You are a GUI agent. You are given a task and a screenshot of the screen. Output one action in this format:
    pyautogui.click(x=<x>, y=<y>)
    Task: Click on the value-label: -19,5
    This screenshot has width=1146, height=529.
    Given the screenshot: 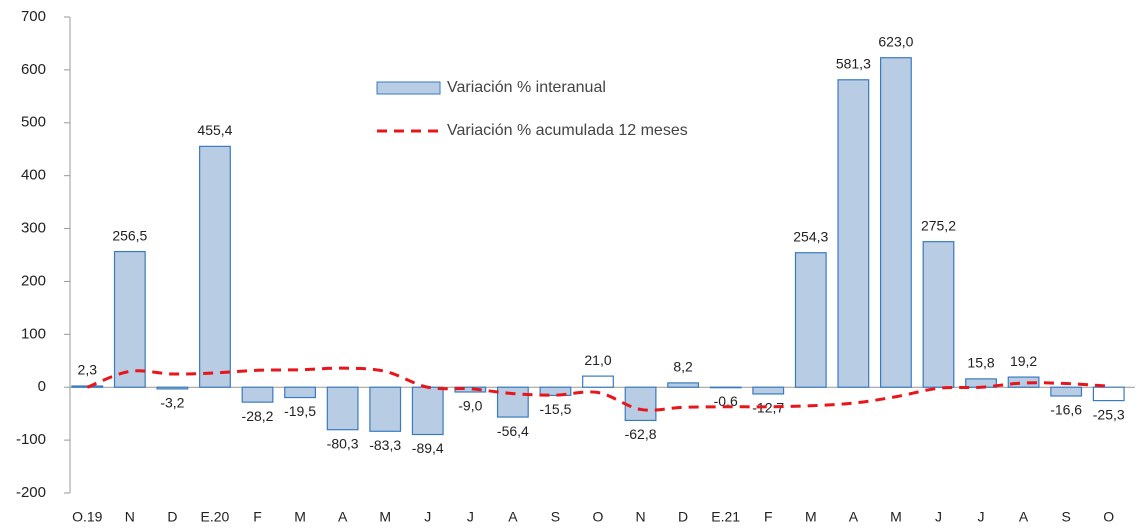 What is the action you would take?
    pyautogui.click(x=300, y=411)
    